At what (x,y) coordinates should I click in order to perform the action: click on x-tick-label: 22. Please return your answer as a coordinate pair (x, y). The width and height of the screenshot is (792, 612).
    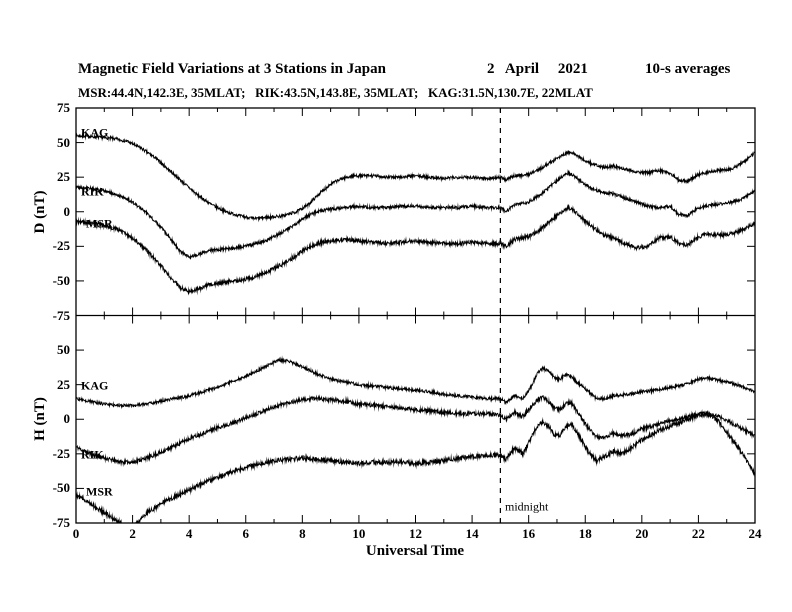
    Looking at the image, I should click on (698, 533).